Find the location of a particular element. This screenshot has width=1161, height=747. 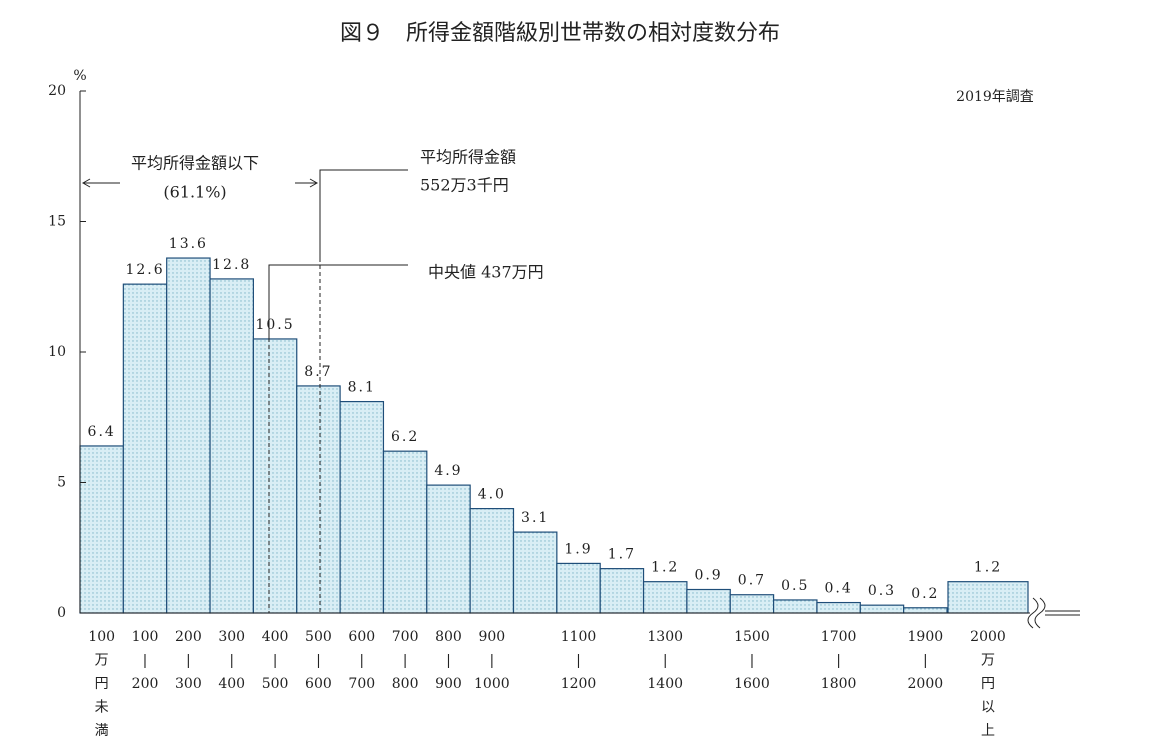

value-label: 12.8 is located at coordinates (231, 265).